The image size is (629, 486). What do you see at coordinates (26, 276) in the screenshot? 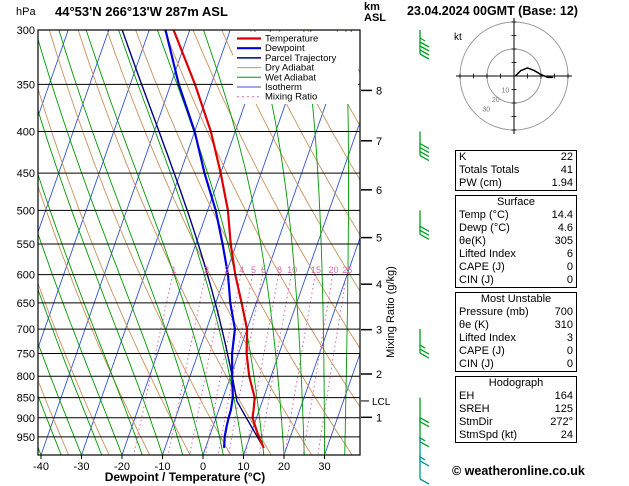
I see `svg-text: 600` at bounding box center [26, 276].